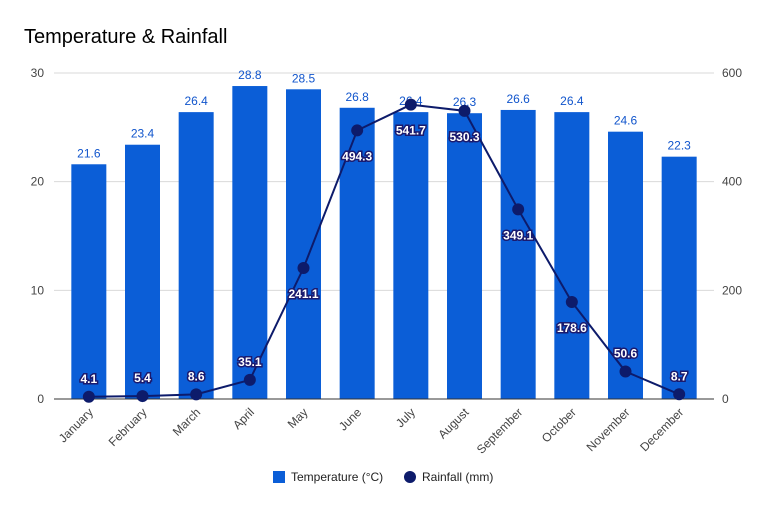 The width and height of the screenshot is (768, 509). What do you see at coordinates (465, 102) in the screenshot?
I see `temperature-data-label: 26.3` at bounding box center [465, 102].